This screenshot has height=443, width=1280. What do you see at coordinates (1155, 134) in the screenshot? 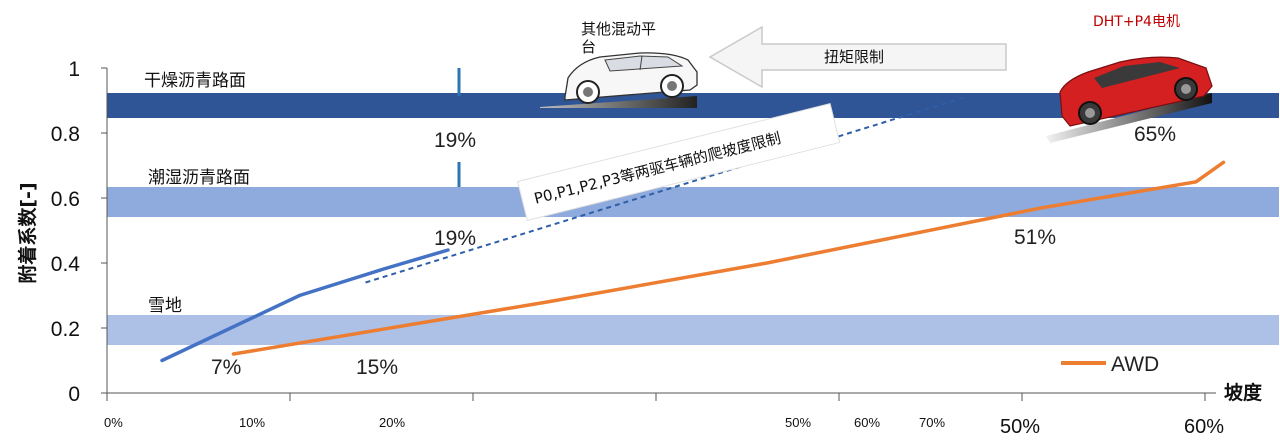
I see `dry-awd-value: 65%` at bounding box center [1155, 134].